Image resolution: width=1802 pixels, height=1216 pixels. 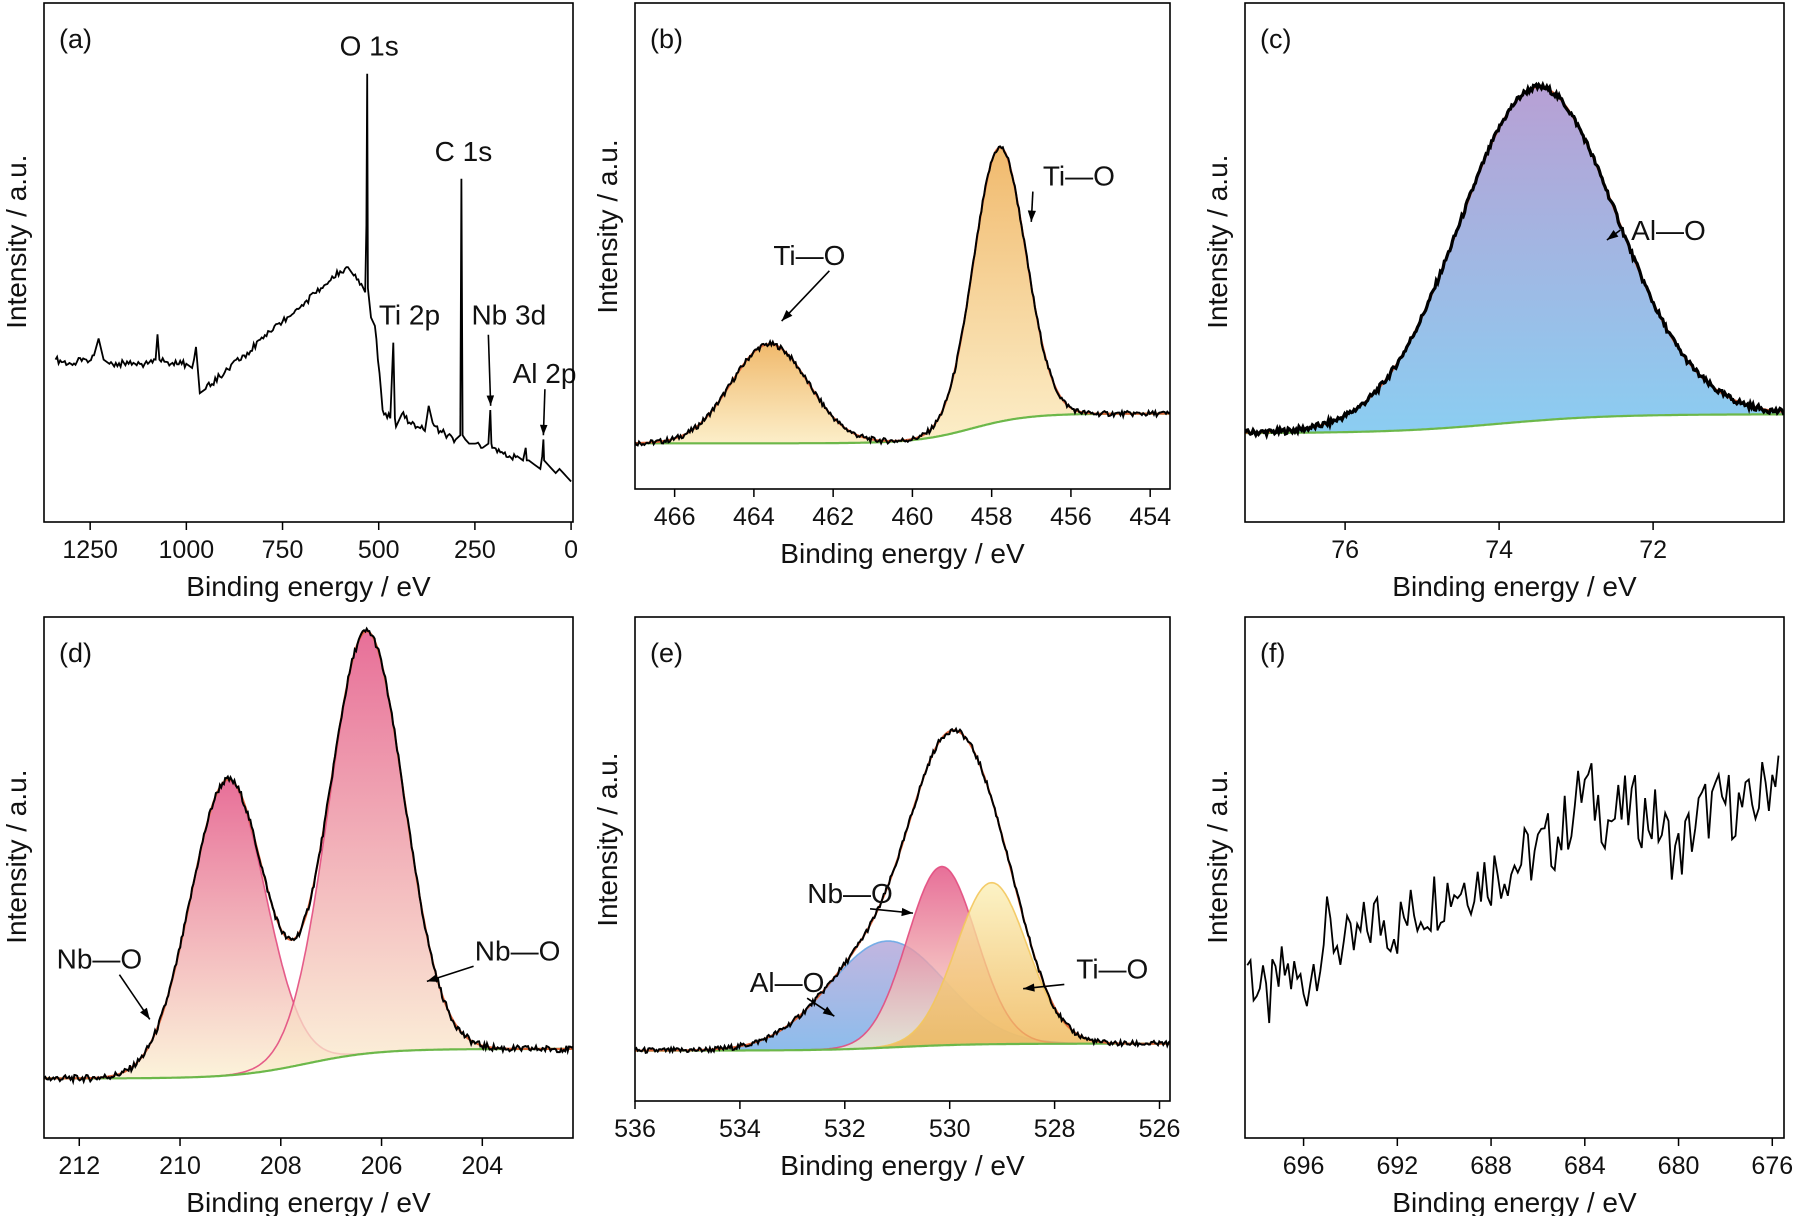 What do you see at coordinates (805, 296) in the screenshot?
I see `peak-arrow` at bounding box center [805, 296].